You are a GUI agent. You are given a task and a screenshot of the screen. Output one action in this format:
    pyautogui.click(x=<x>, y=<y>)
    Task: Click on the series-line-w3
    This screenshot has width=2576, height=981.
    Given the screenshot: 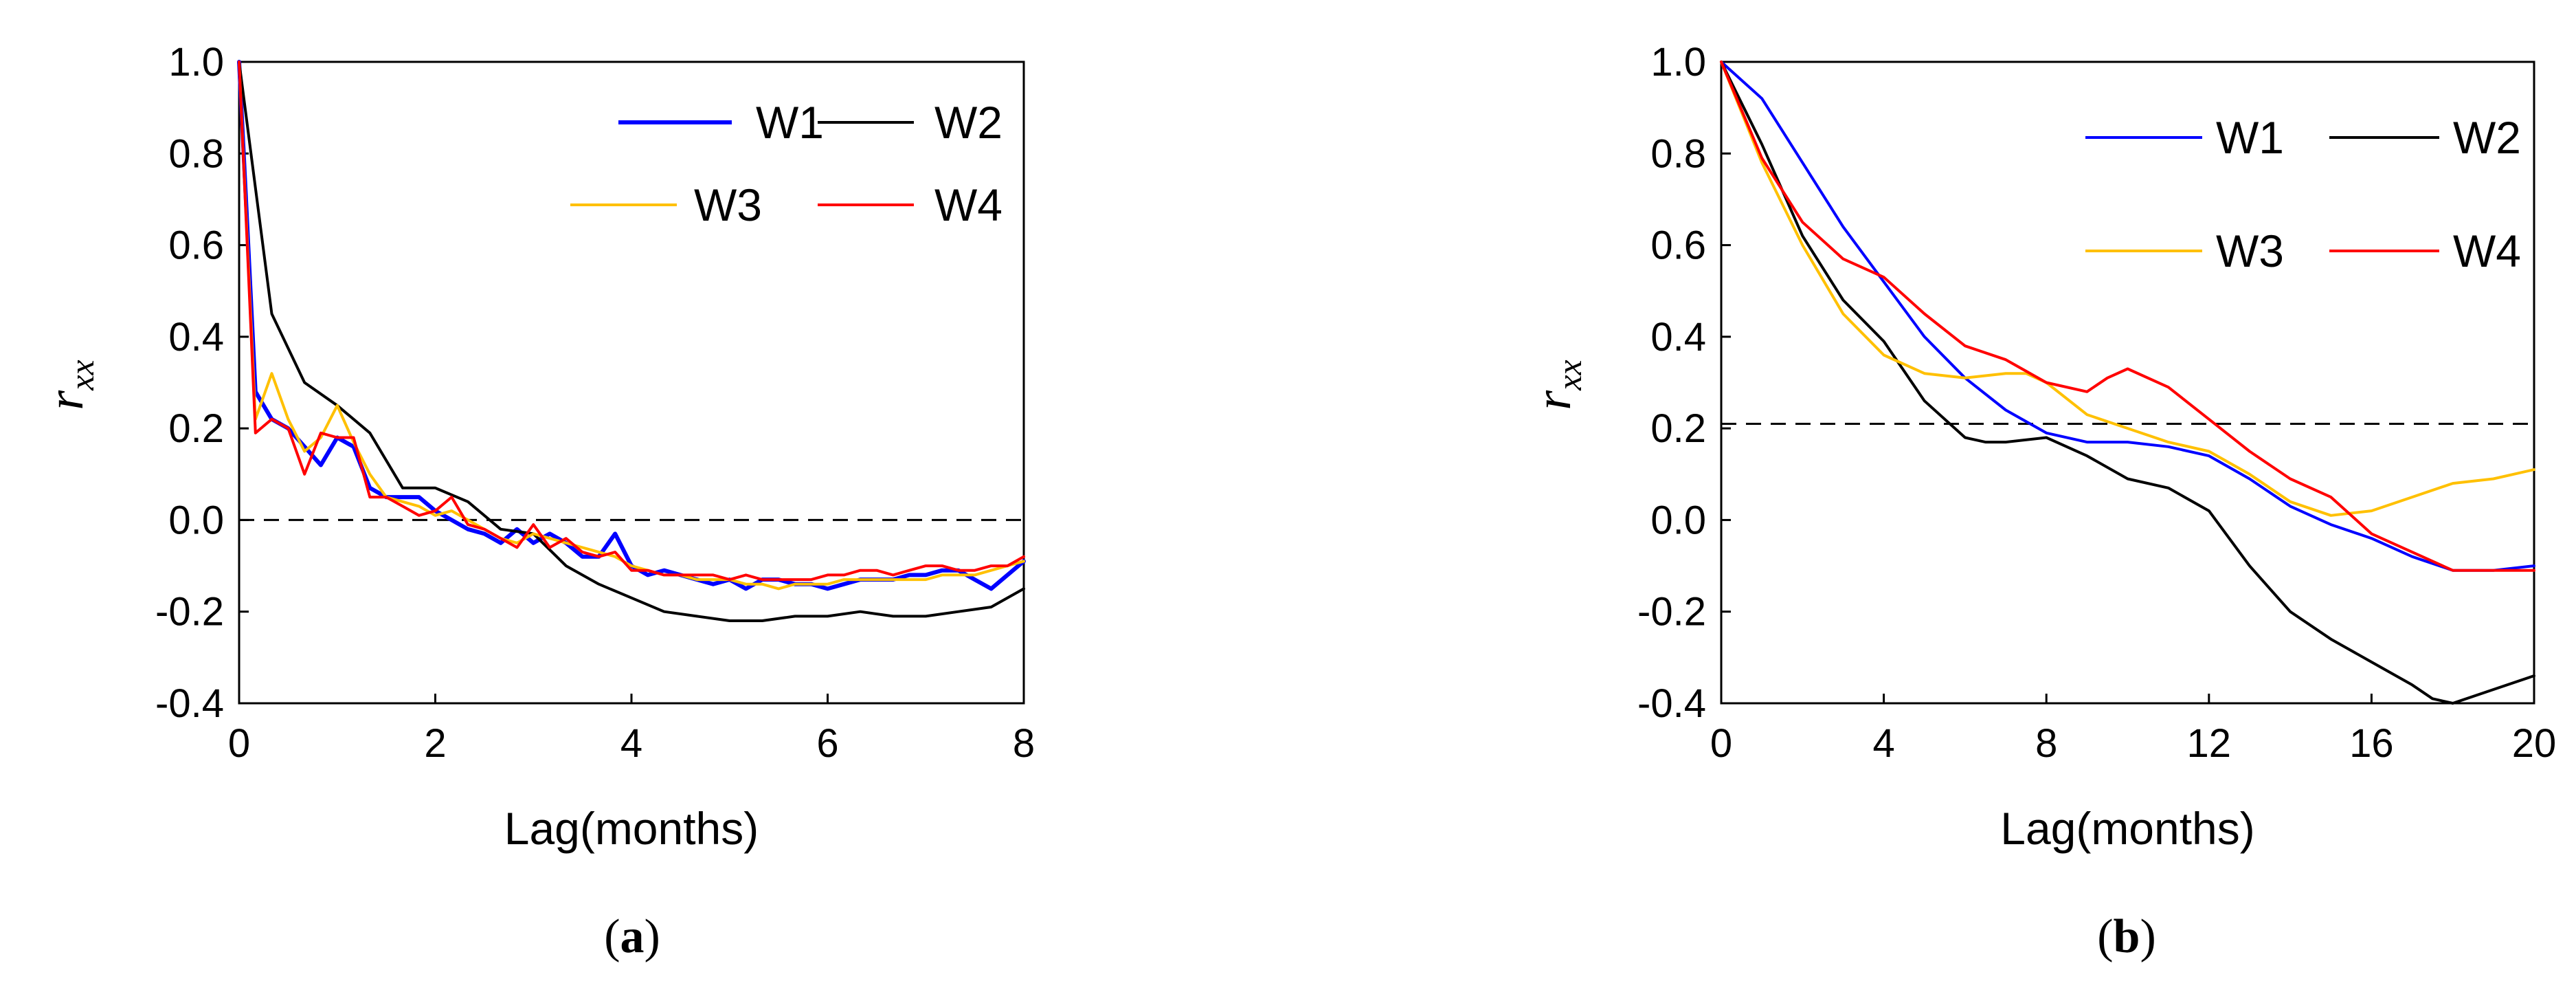 What is the action you would take?
    pyautogui.click(x=2127, y=288)
    